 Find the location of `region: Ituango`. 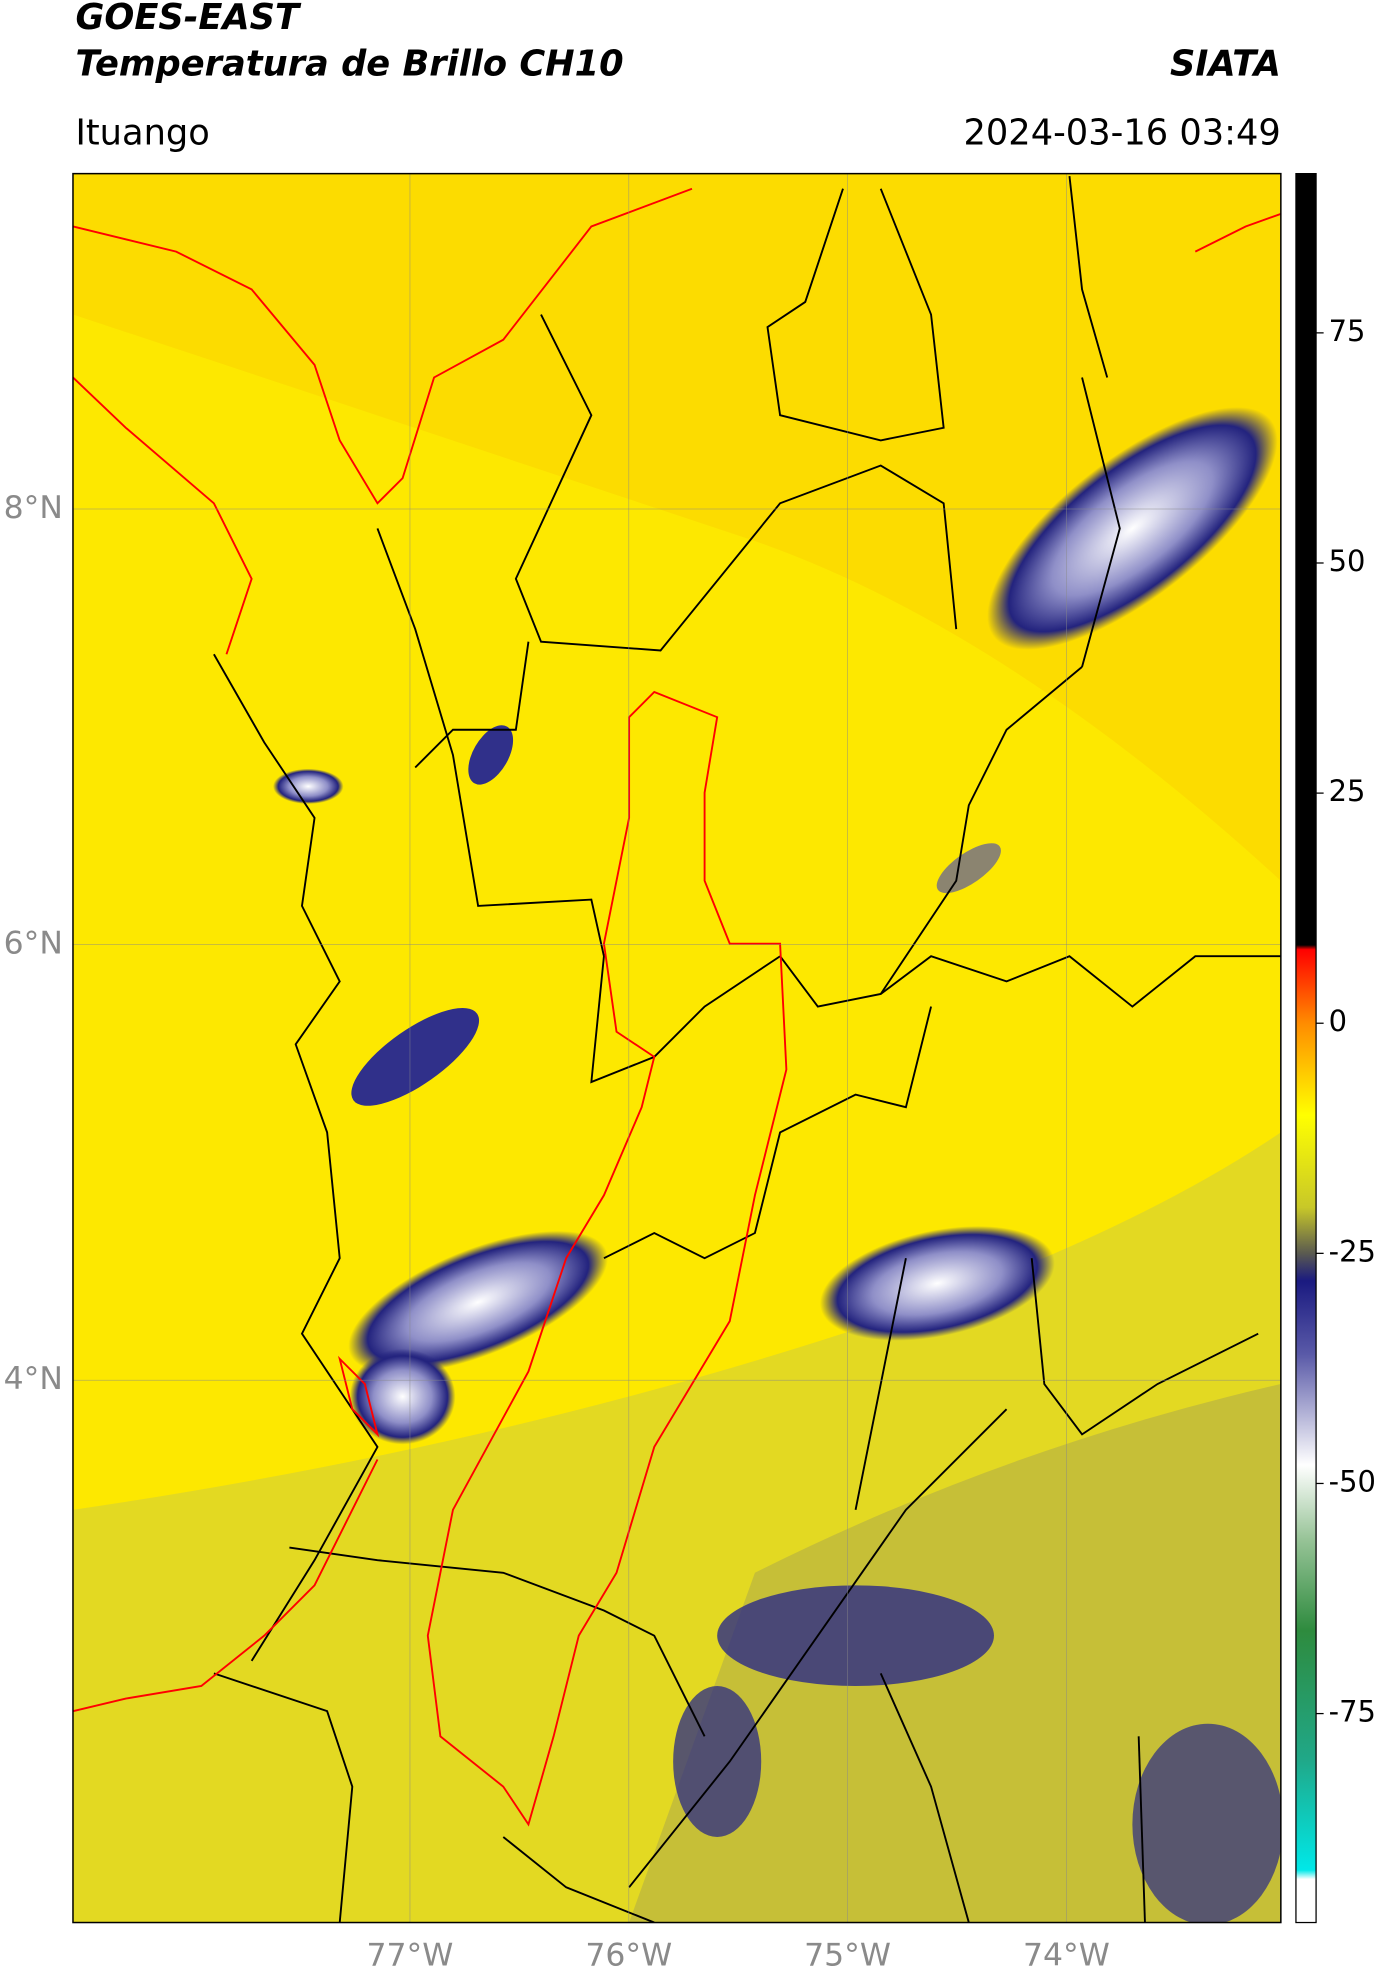

region: Ituango is located at coordinates (142, 133).